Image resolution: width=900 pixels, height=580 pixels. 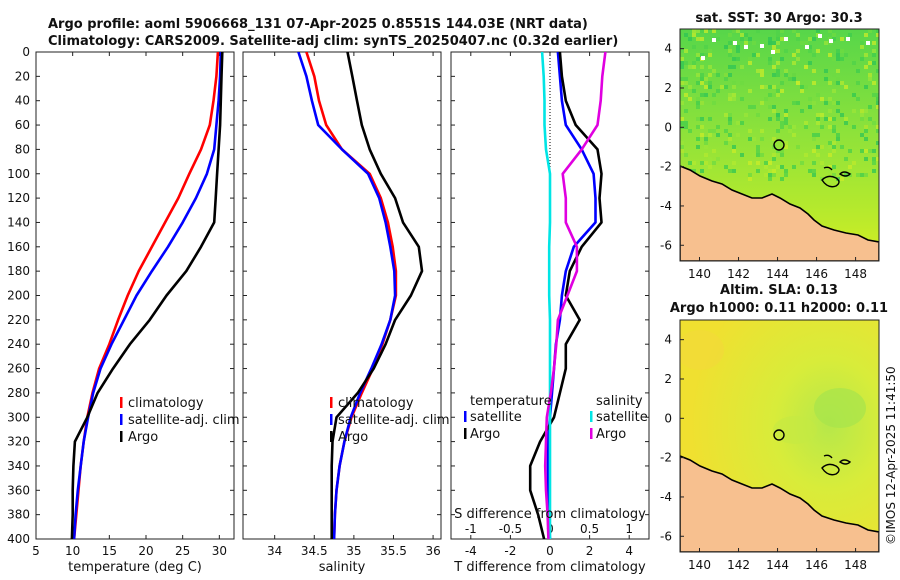 I want to click on sla-map-title: Altim. SLA: 0.13, so click(x=779, y=290).